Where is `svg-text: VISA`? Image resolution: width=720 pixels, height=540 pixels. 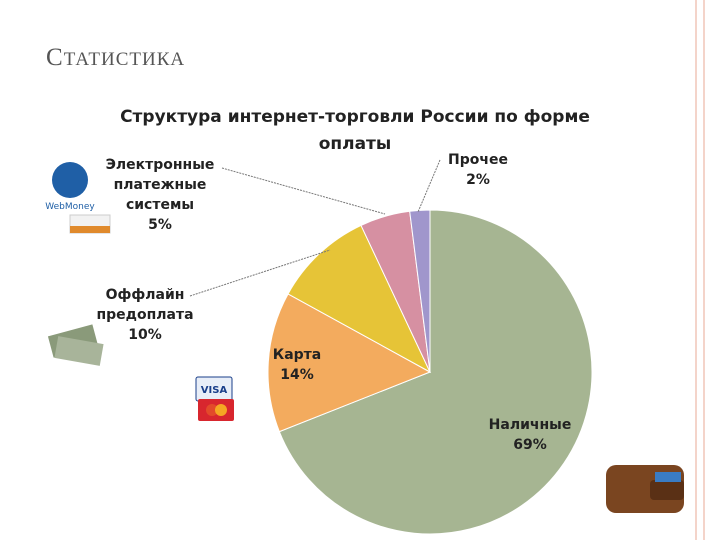 svg-text: VISA is located at coordinates (214, 390).